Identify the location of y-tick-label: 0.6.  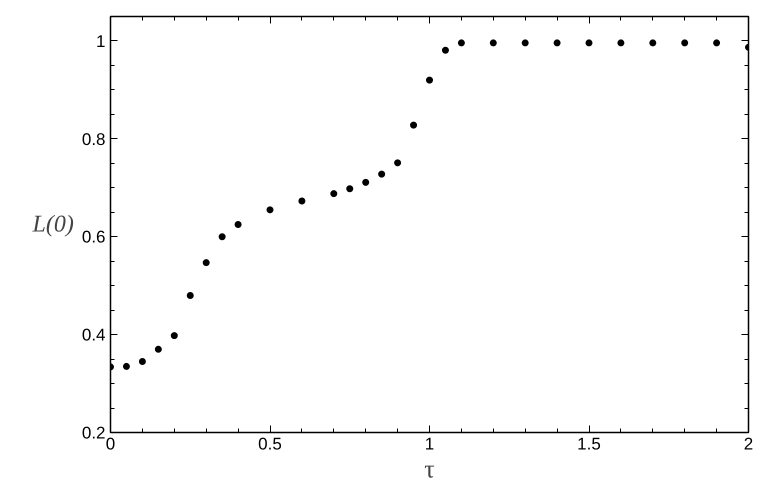
(94, 237).